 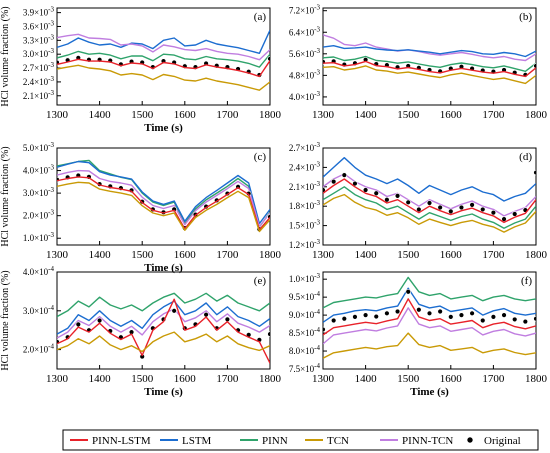 What do you see at coordinates (39, 310) in the screenshot?
I see `y-tick-label: 3.0×10⁻⁴` at bounding box center [39, 310].